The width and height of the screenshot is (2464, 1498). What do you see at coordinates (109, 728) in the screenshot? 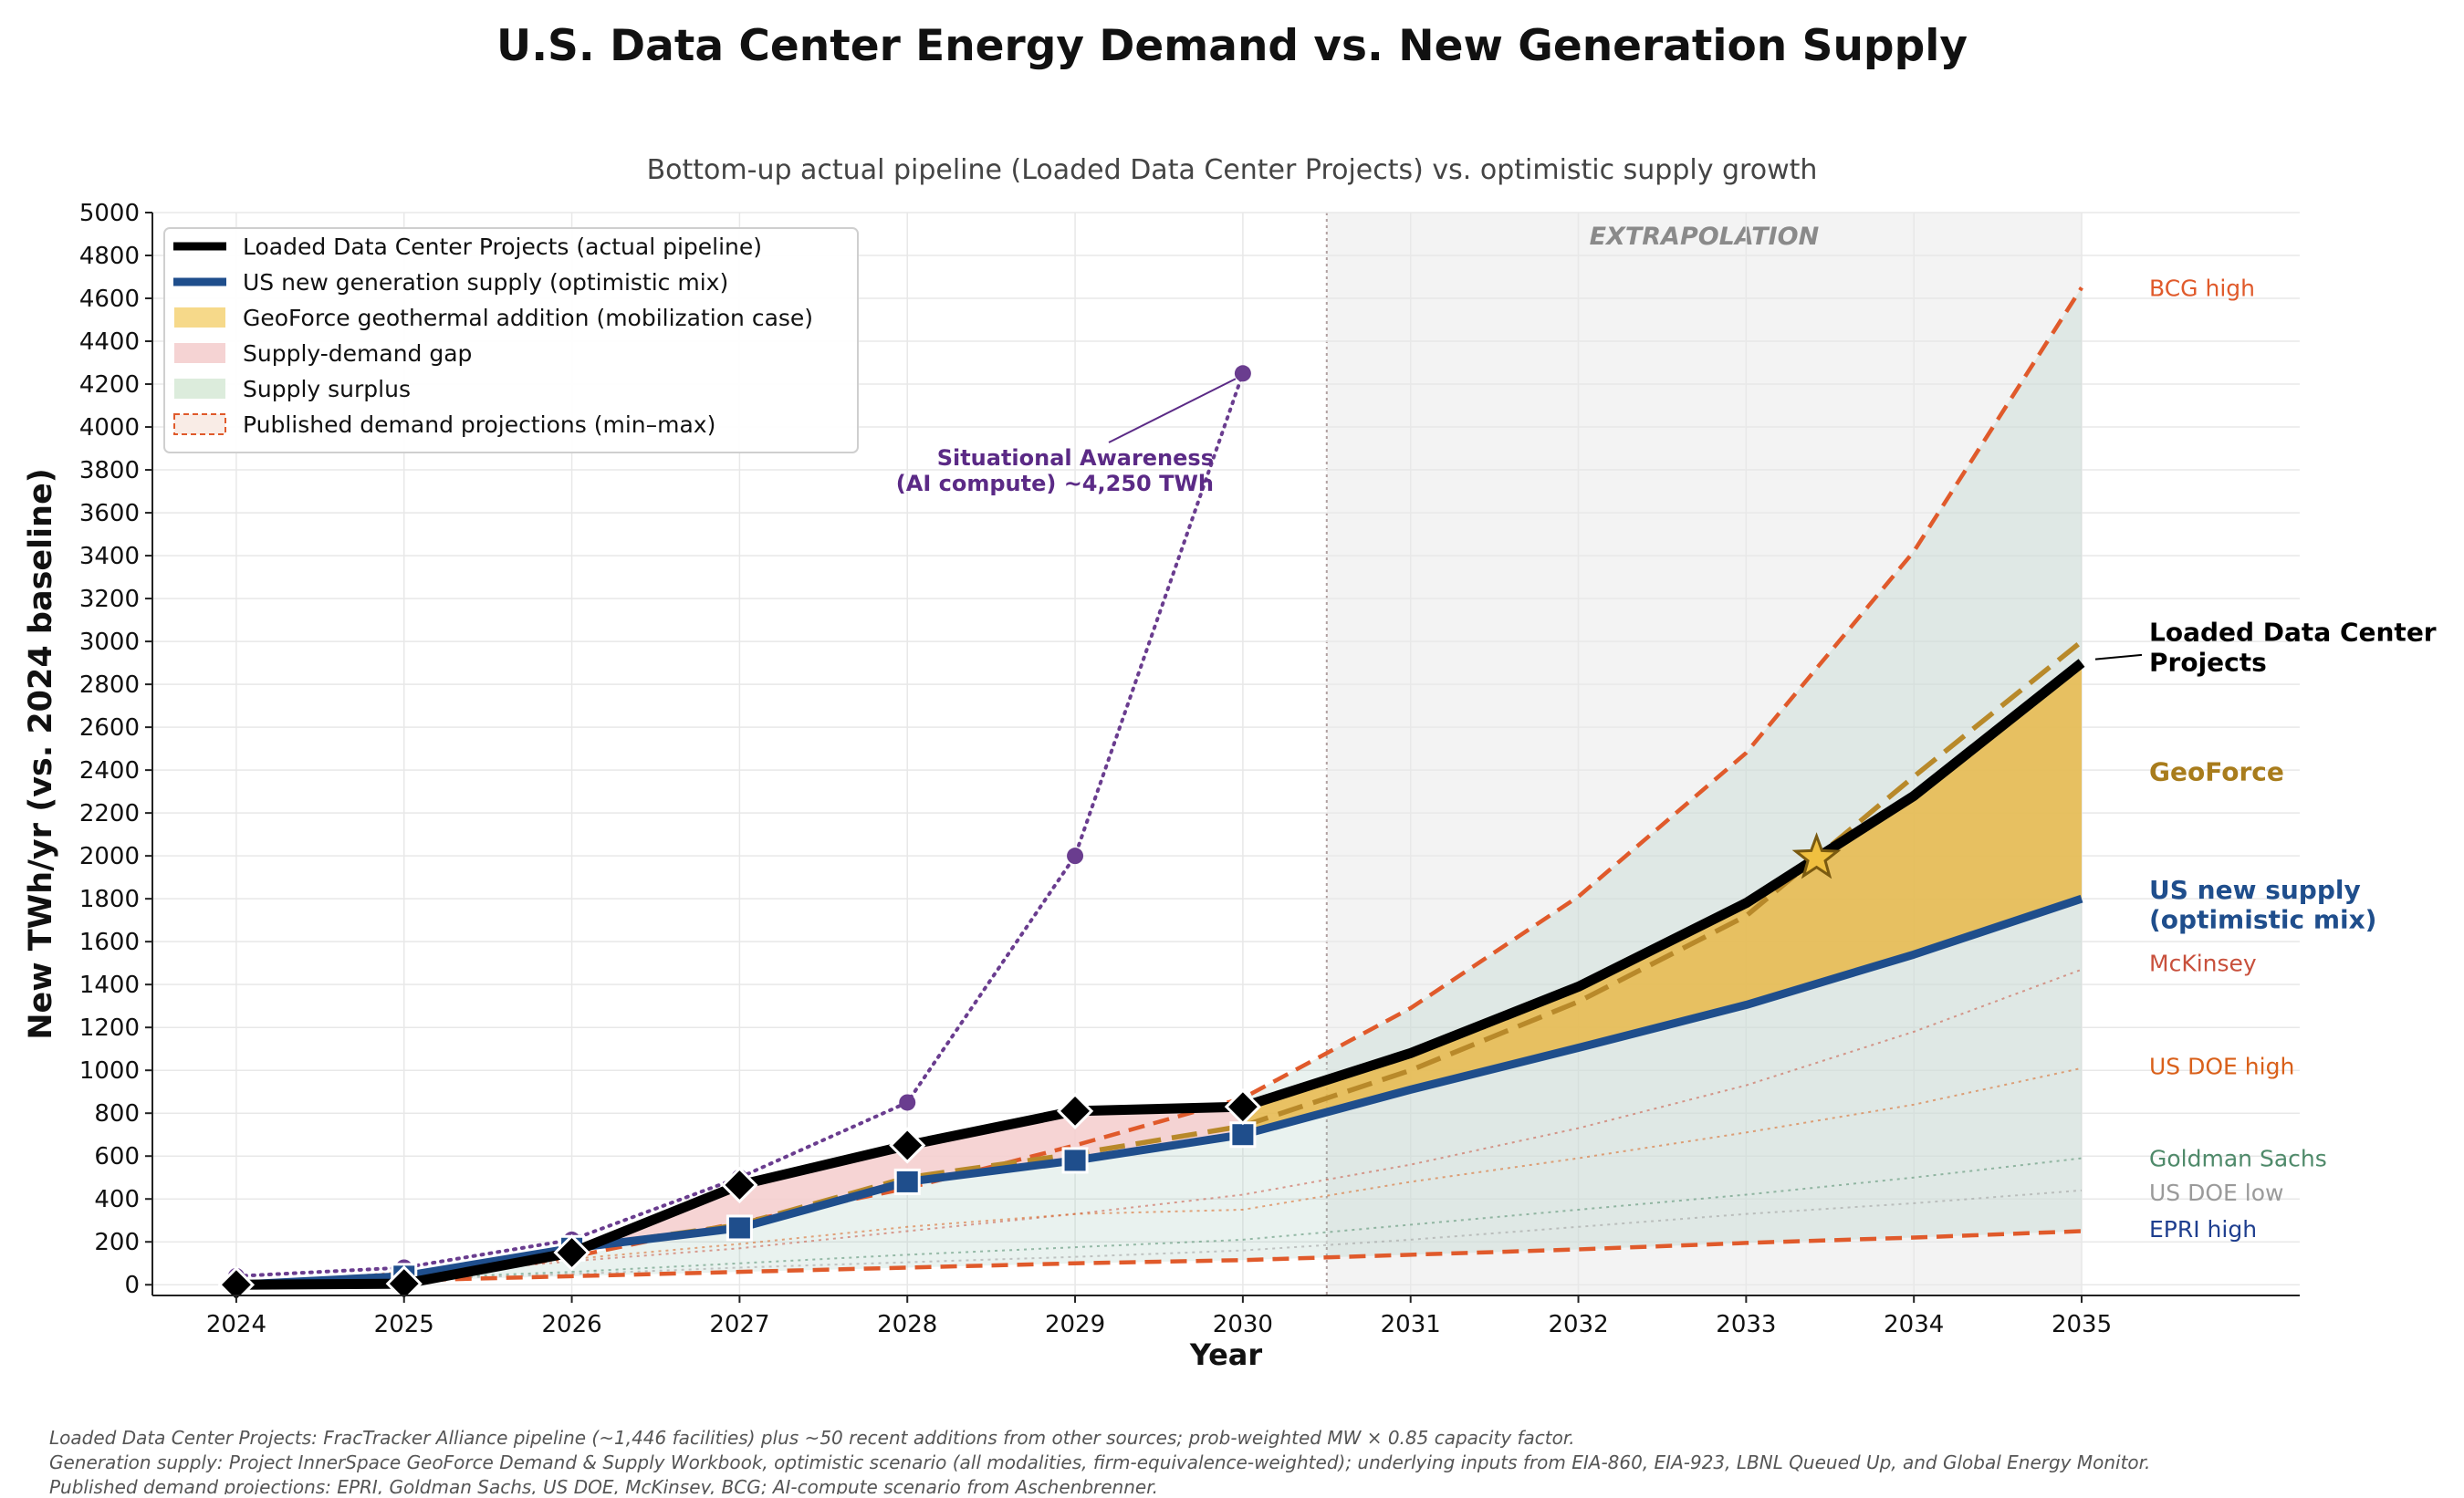
I see `y-tick-label: 2600` at bounding box center [109, 728].